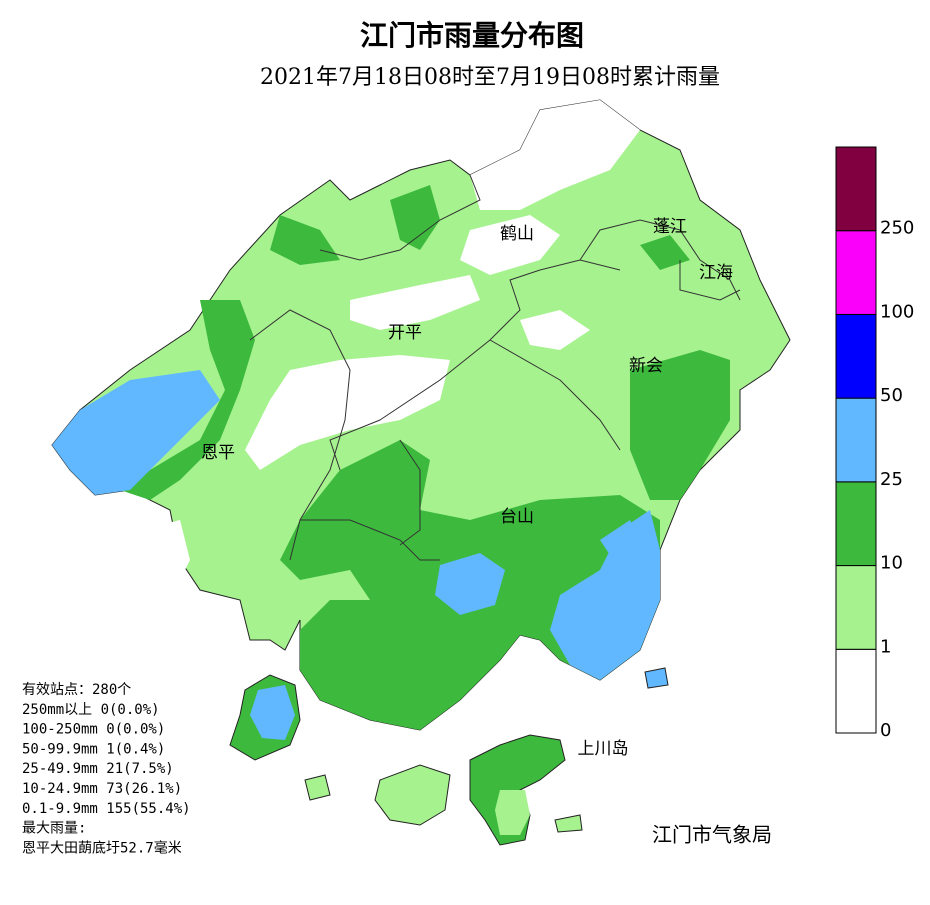  What do you see at coordinates (76, 690) in the screenshot?
I see `stat-line: 有效站点：280个` at bounding box center [76, 690].